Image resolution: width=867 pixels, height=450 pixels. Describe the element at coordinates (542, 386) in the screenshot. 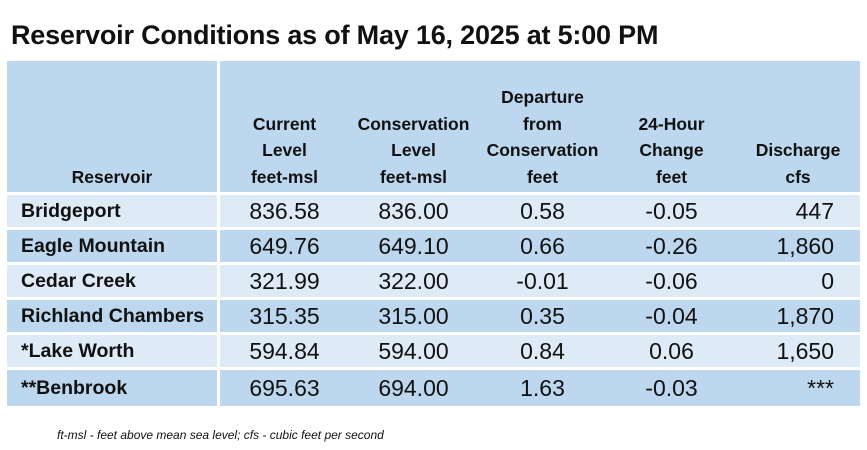

I see `cell-departure: 1.63` at that location.